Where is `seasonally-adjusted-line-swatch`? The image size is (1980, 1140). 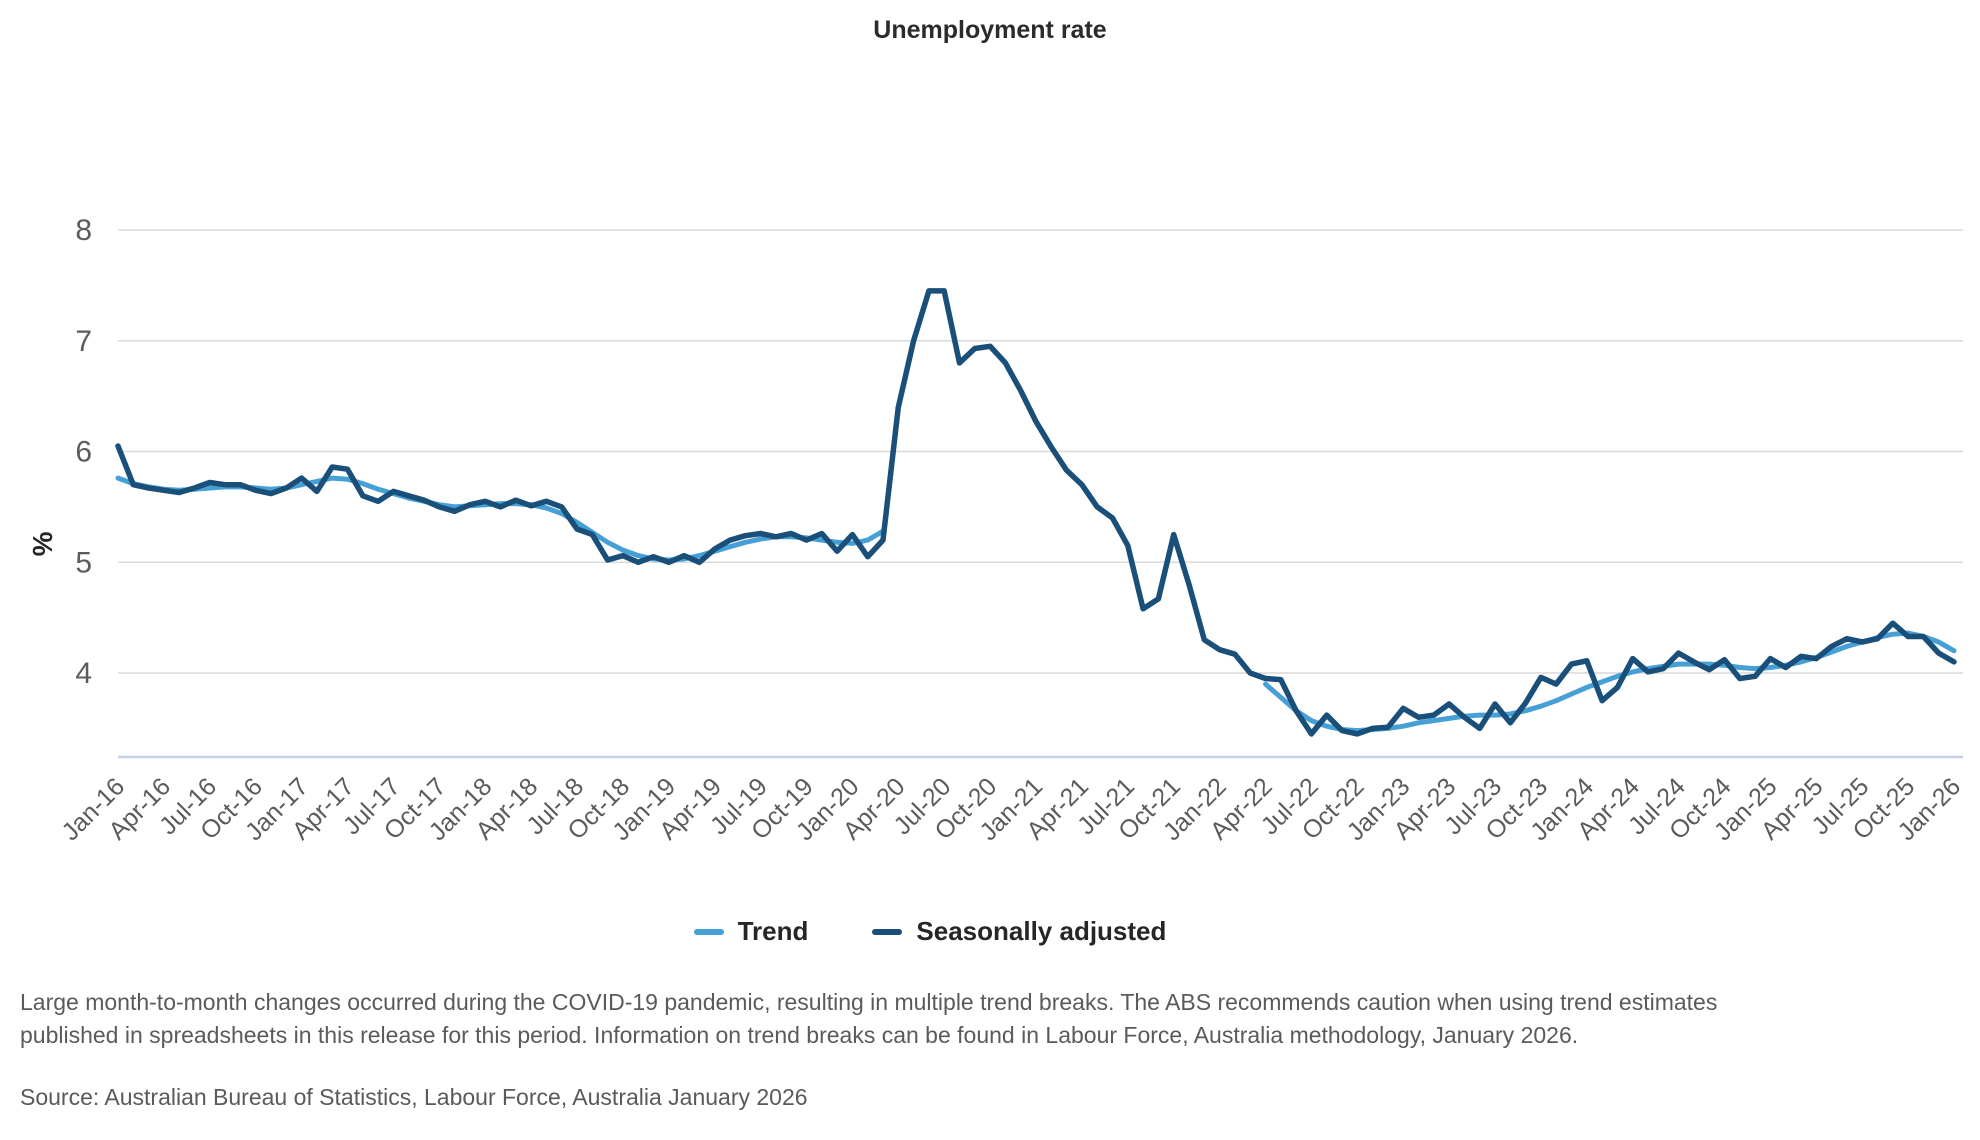 seasonally-adjusted-line-swatch is located at coordinates (887, 931).